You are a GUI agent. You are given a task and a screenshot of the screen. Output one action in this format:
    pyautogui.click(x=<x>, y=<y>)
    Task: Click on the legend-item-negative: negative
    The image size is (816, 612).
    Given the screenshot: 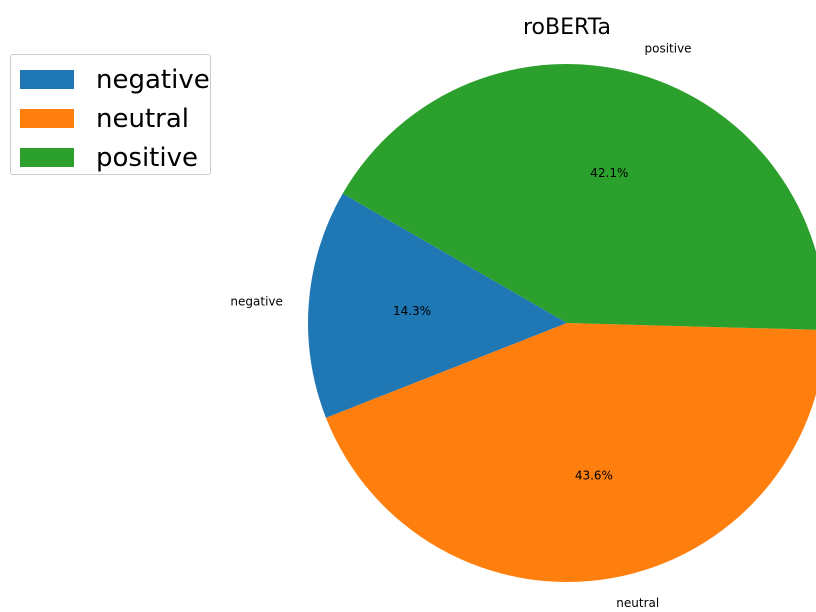 What is the action you would take?
    pyautogui.click(x=115, y=79)
    